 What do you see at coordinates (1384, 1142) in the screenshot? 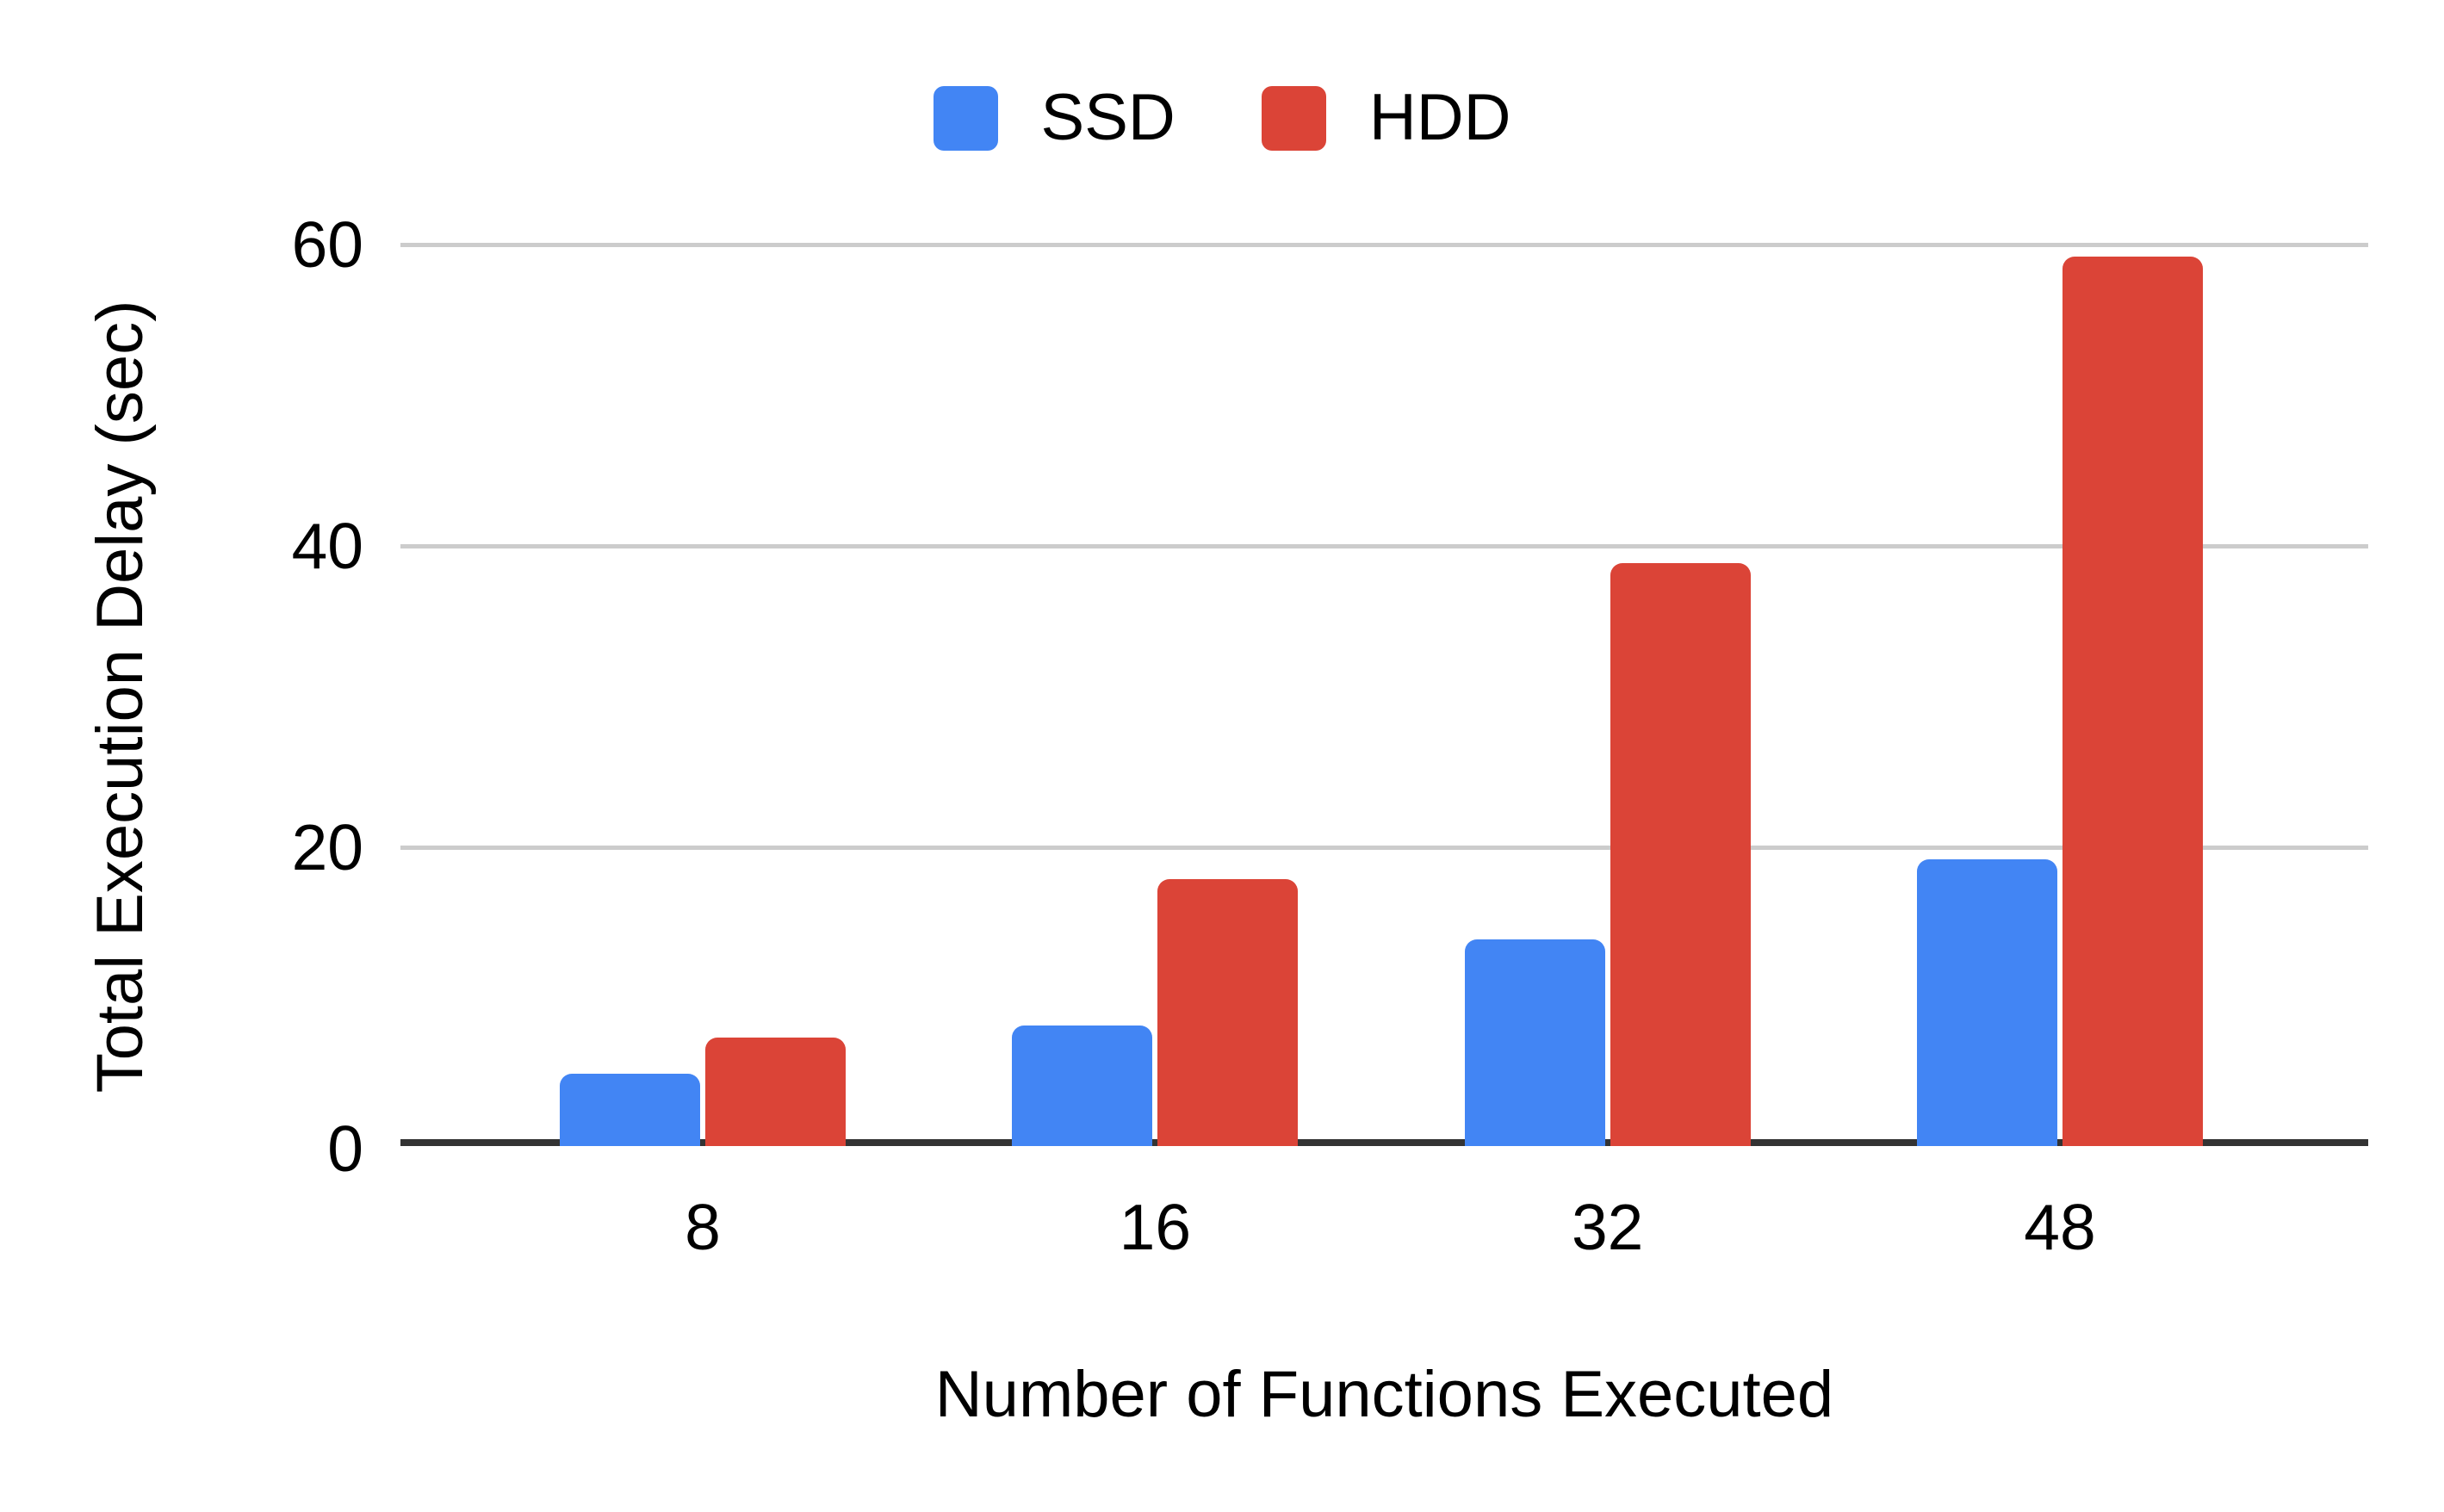
I see `x-axis-line` at bounding box center [1384, 1142].